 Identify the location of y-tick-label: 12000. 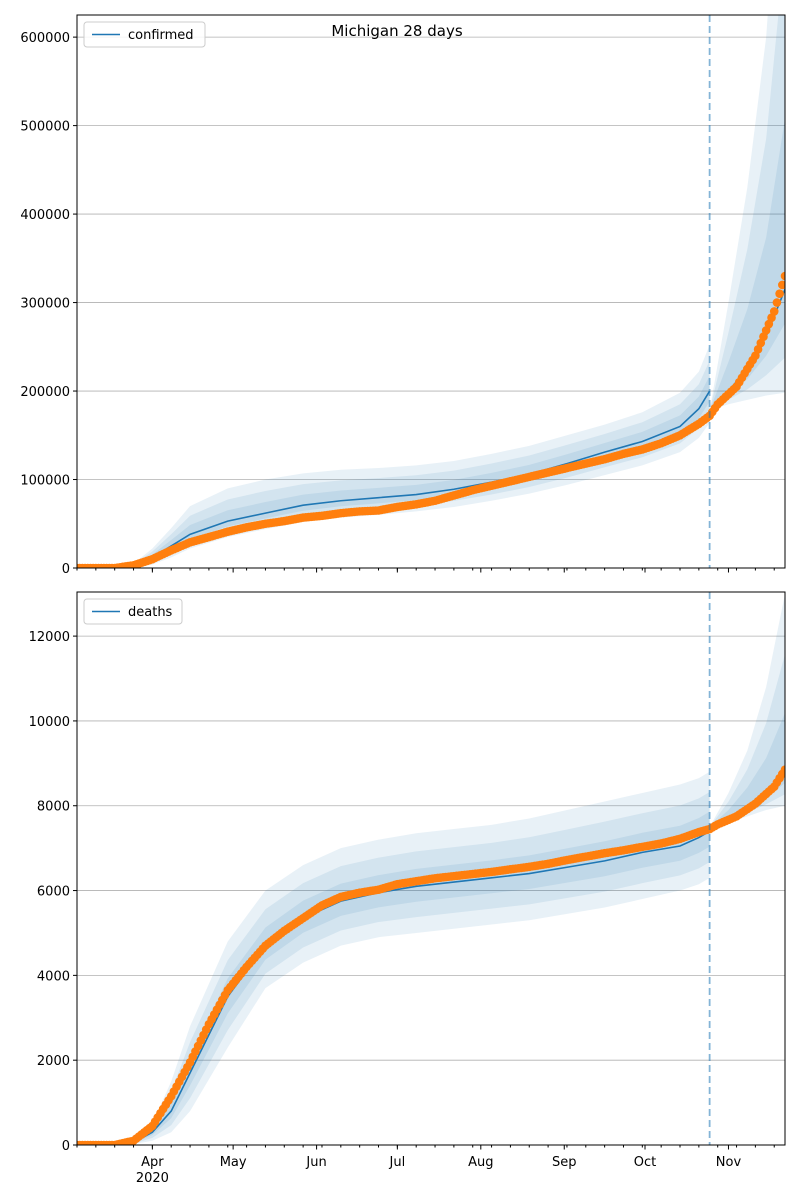
(49, 637).